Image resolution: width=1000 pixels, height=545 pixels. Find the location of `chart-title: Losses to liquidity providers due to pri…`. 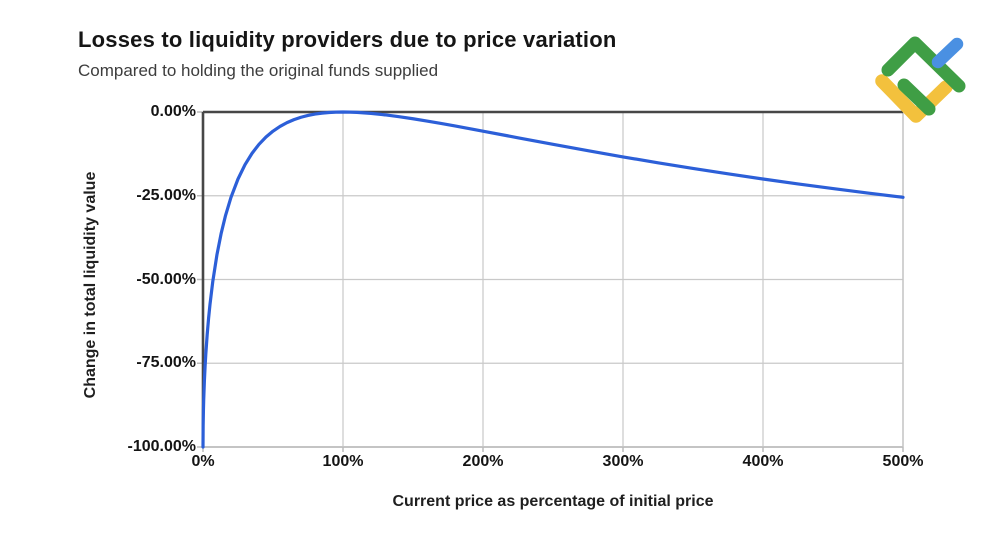

chart-title: Losses to liquidity providers due to pri… is located at coordinates (347, 39).